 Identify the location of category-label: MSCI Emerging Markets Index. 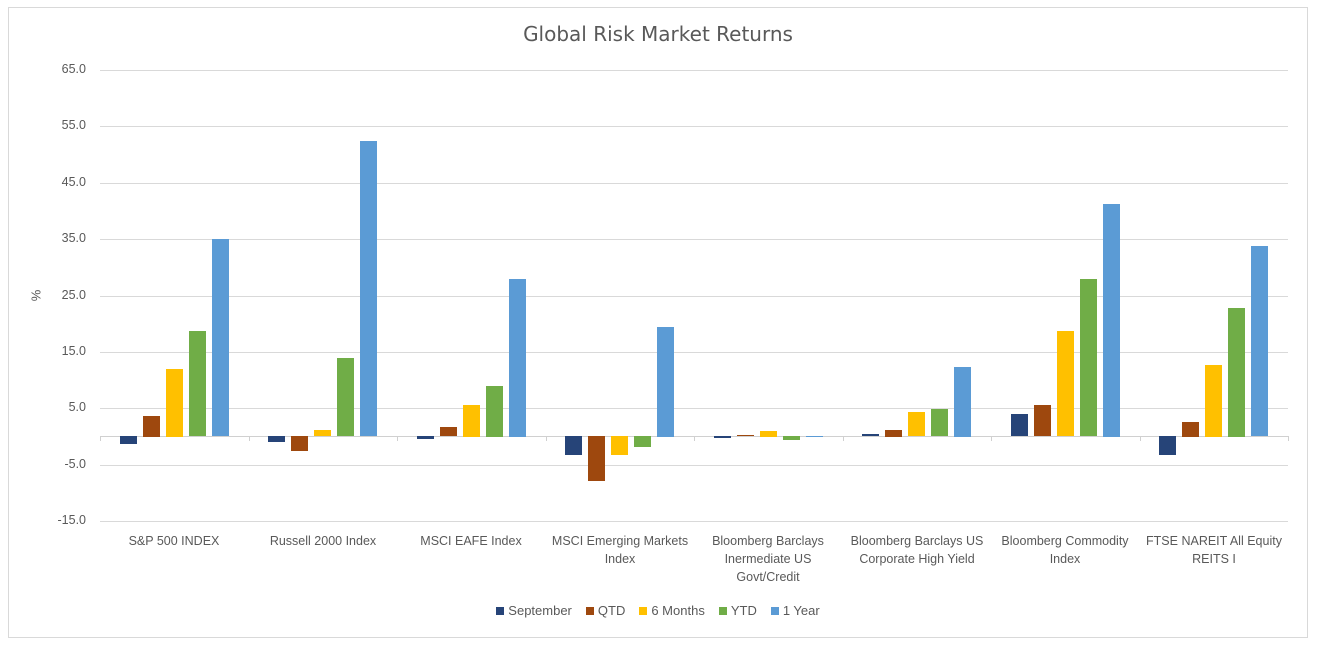
(620, 550).